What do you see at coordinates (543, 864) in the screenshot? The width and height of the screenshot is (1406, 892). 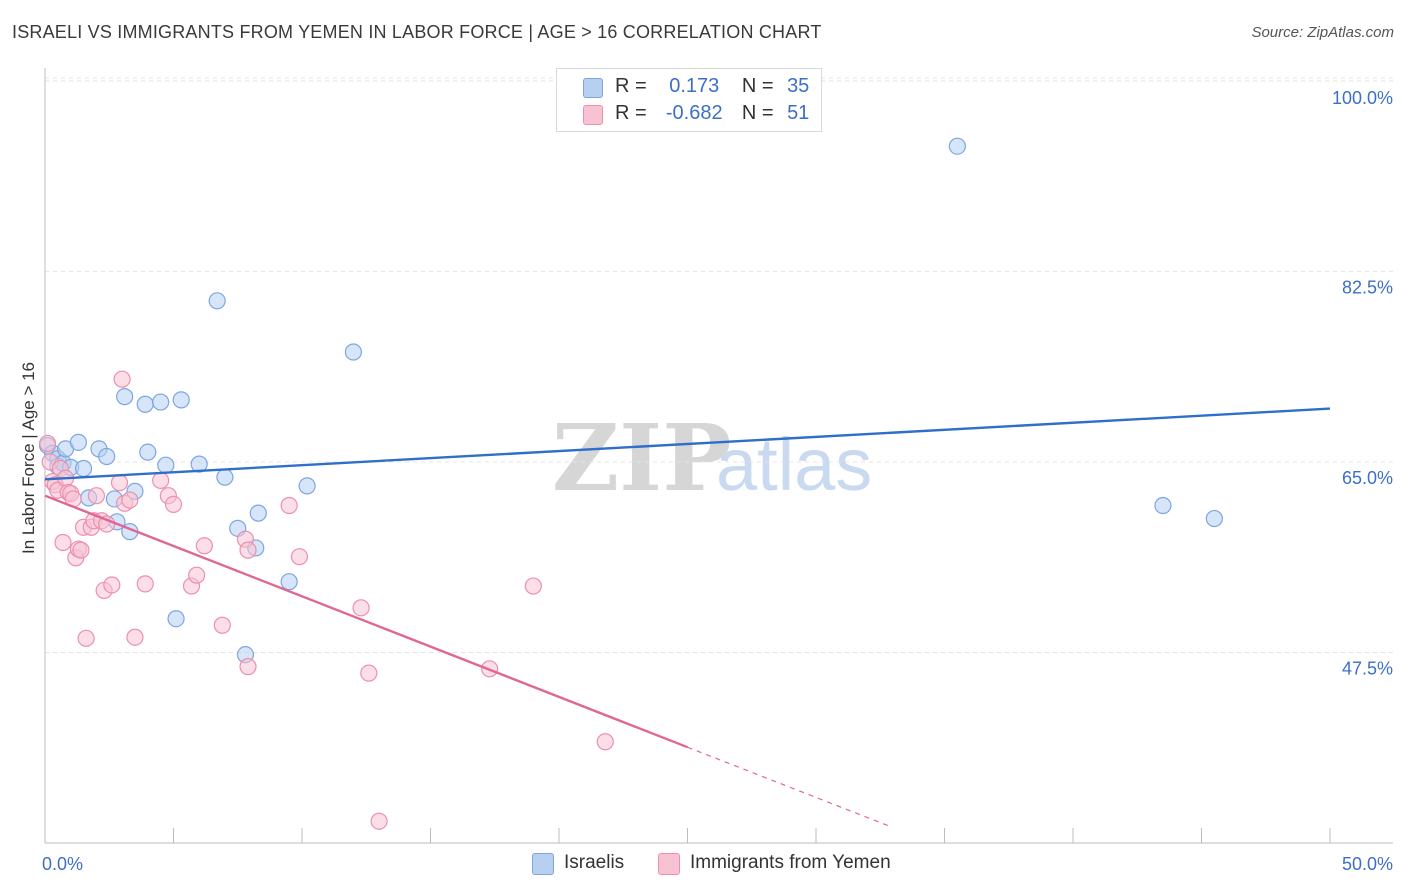 I see `legend-swatch-israelis` at bounding box center [543, 864].